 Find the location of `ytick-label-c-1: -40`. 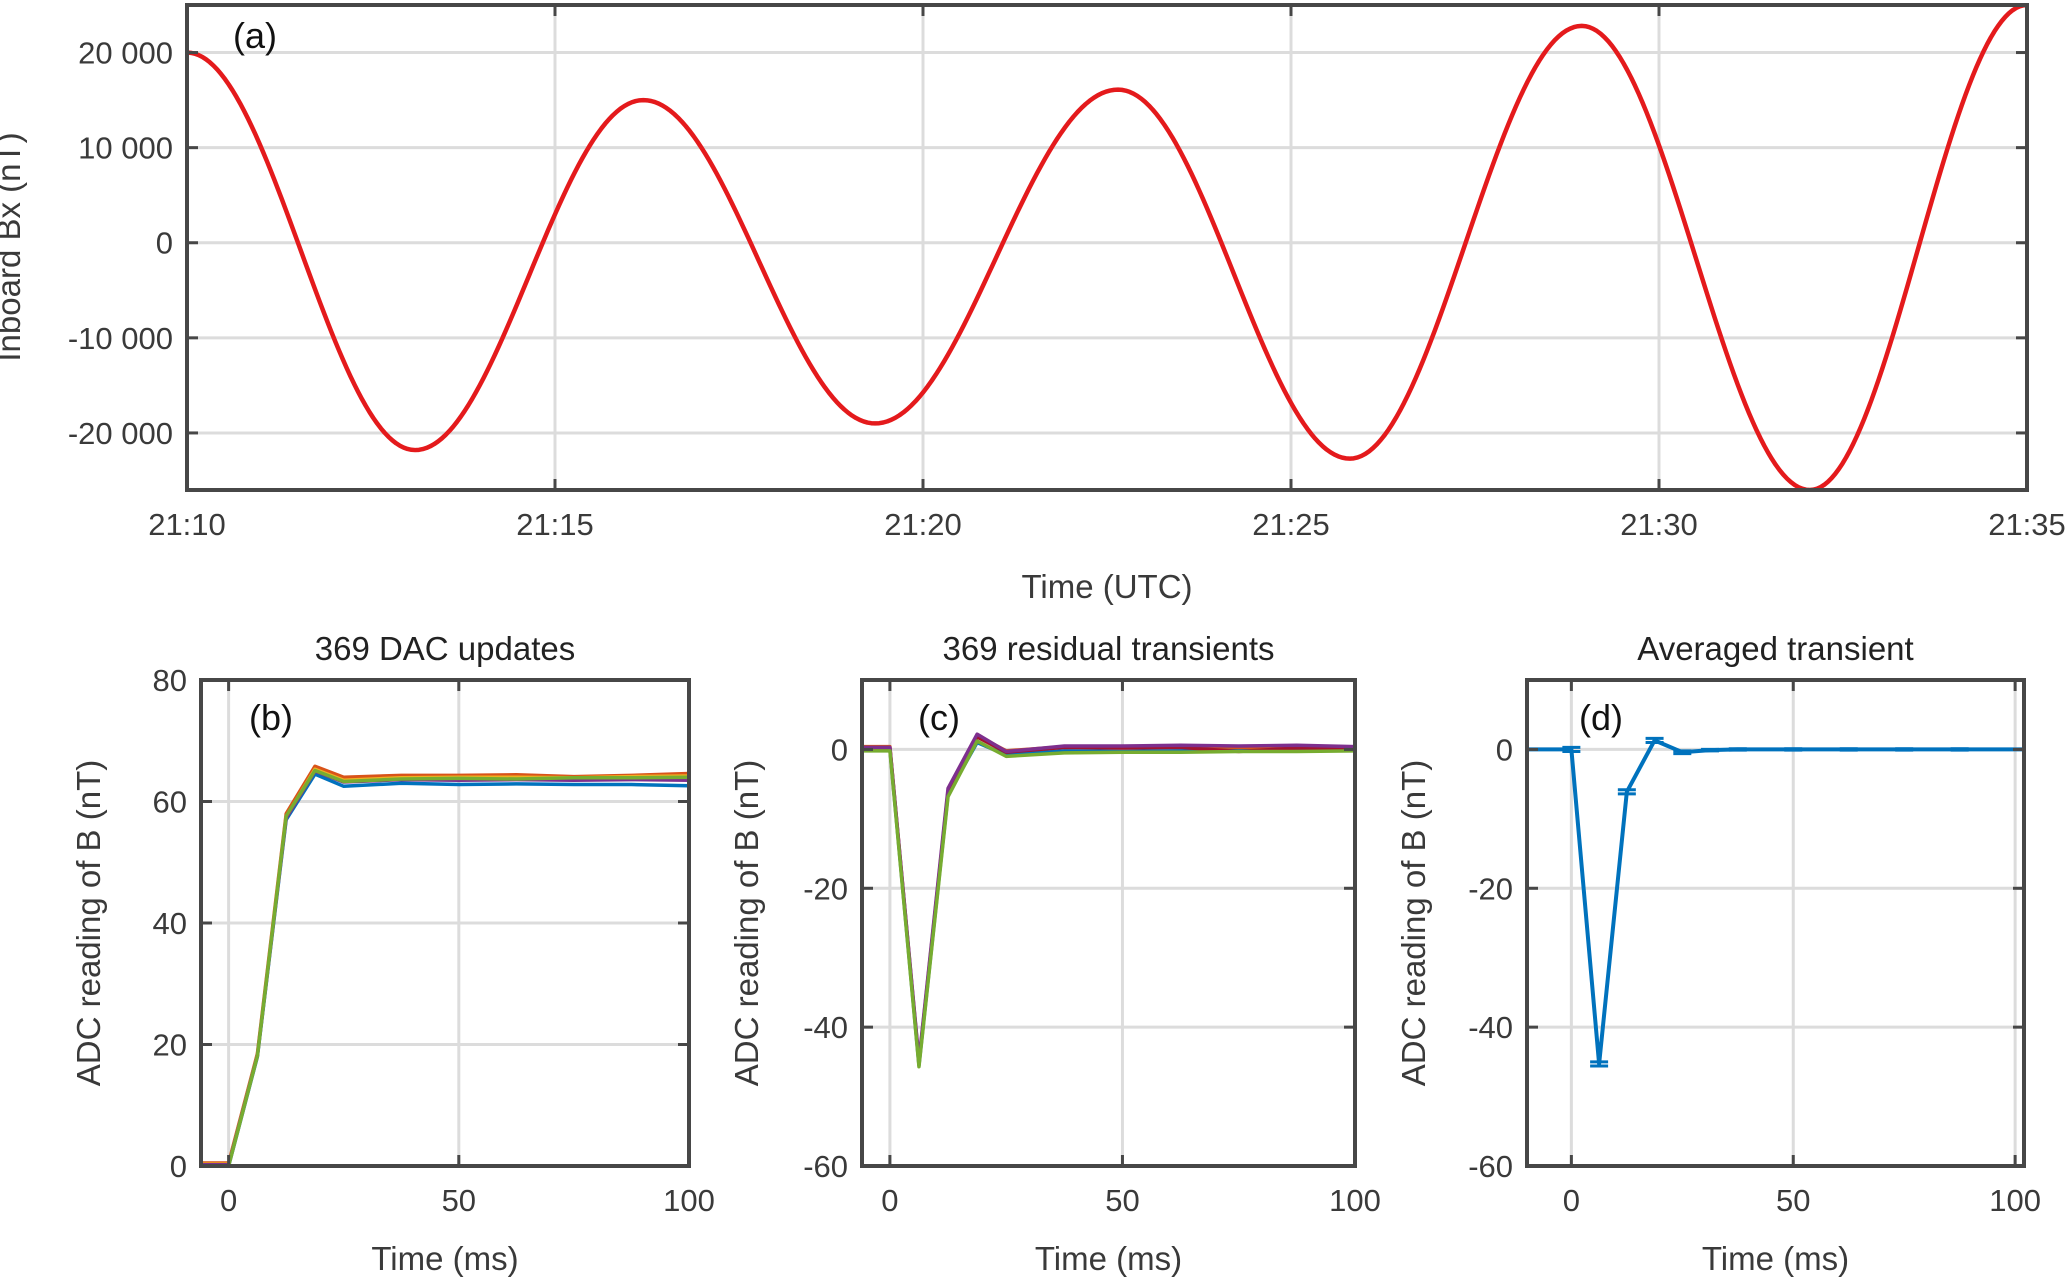

ytick-label-c-1: -40 is located at coordinates (825, 1027).